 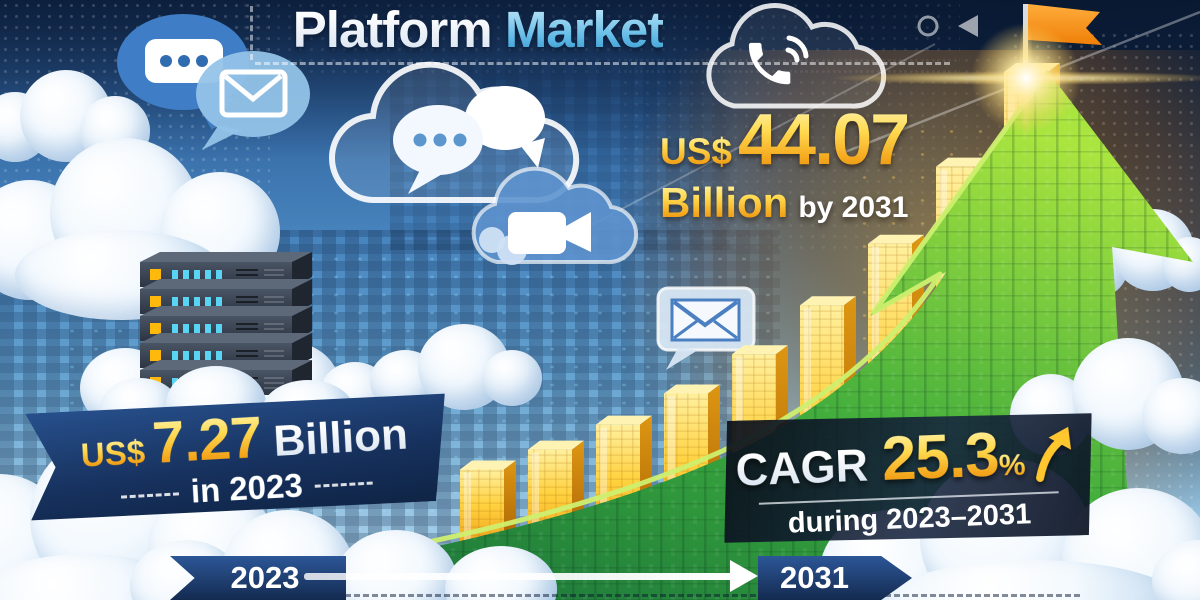 I want to click on timeline-end-year: 2031, so click(x=814, y=577).